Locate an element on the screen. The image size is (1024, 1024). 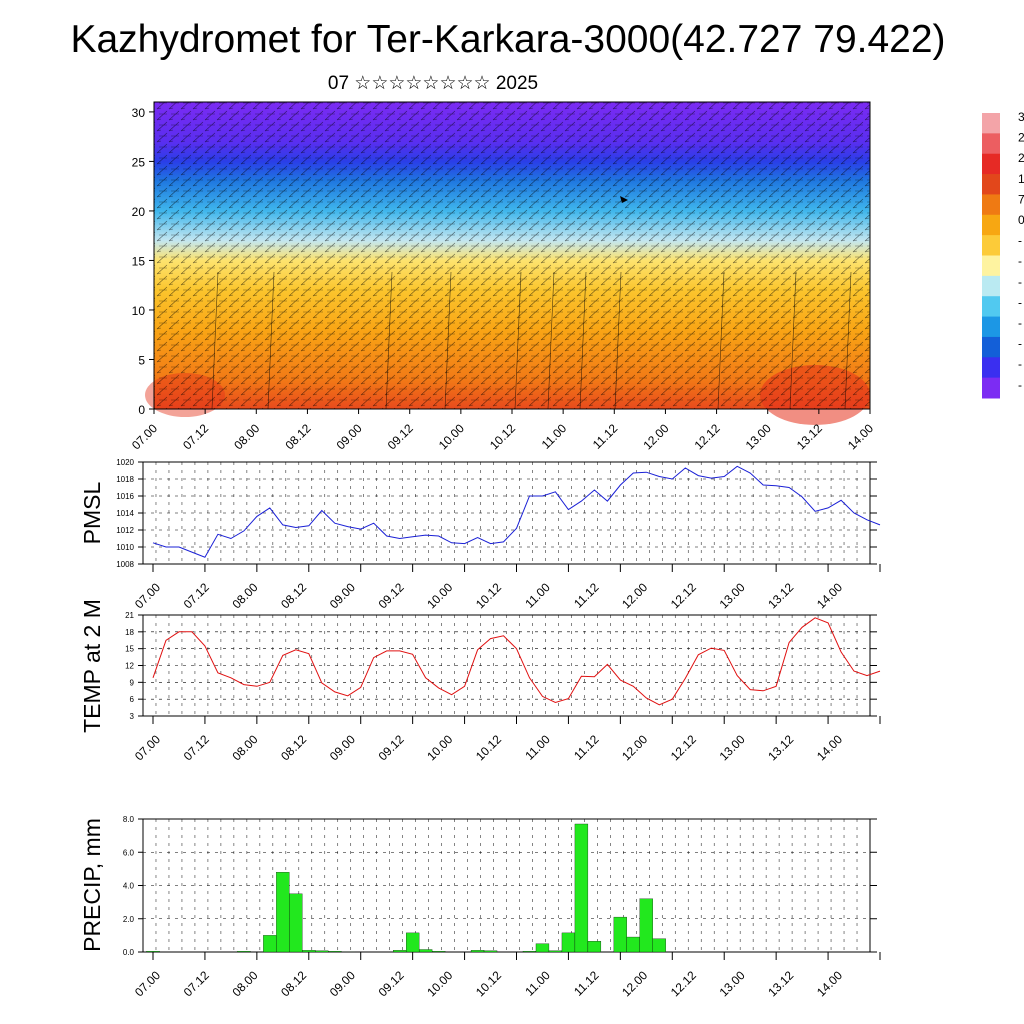
y-tick-label: 0 is located at coordinates (141, 410).